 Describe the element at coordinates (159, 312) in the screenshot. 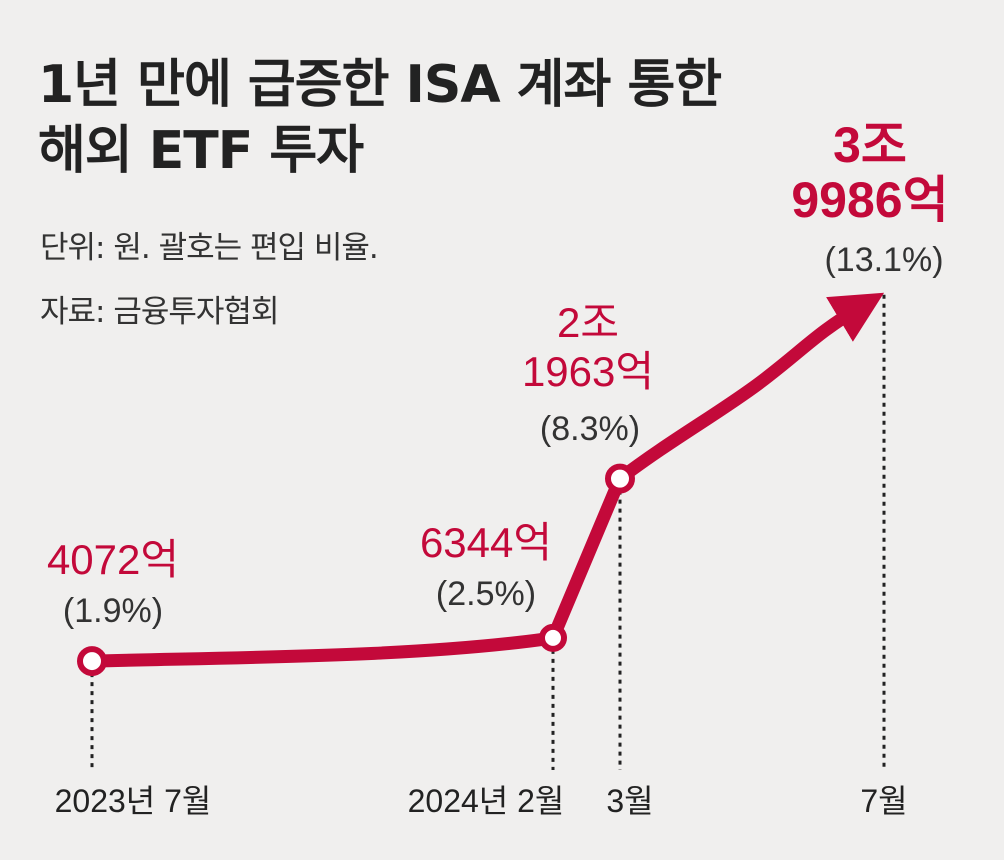

I see `source-note: 자료: 금융투자협회` at that location.